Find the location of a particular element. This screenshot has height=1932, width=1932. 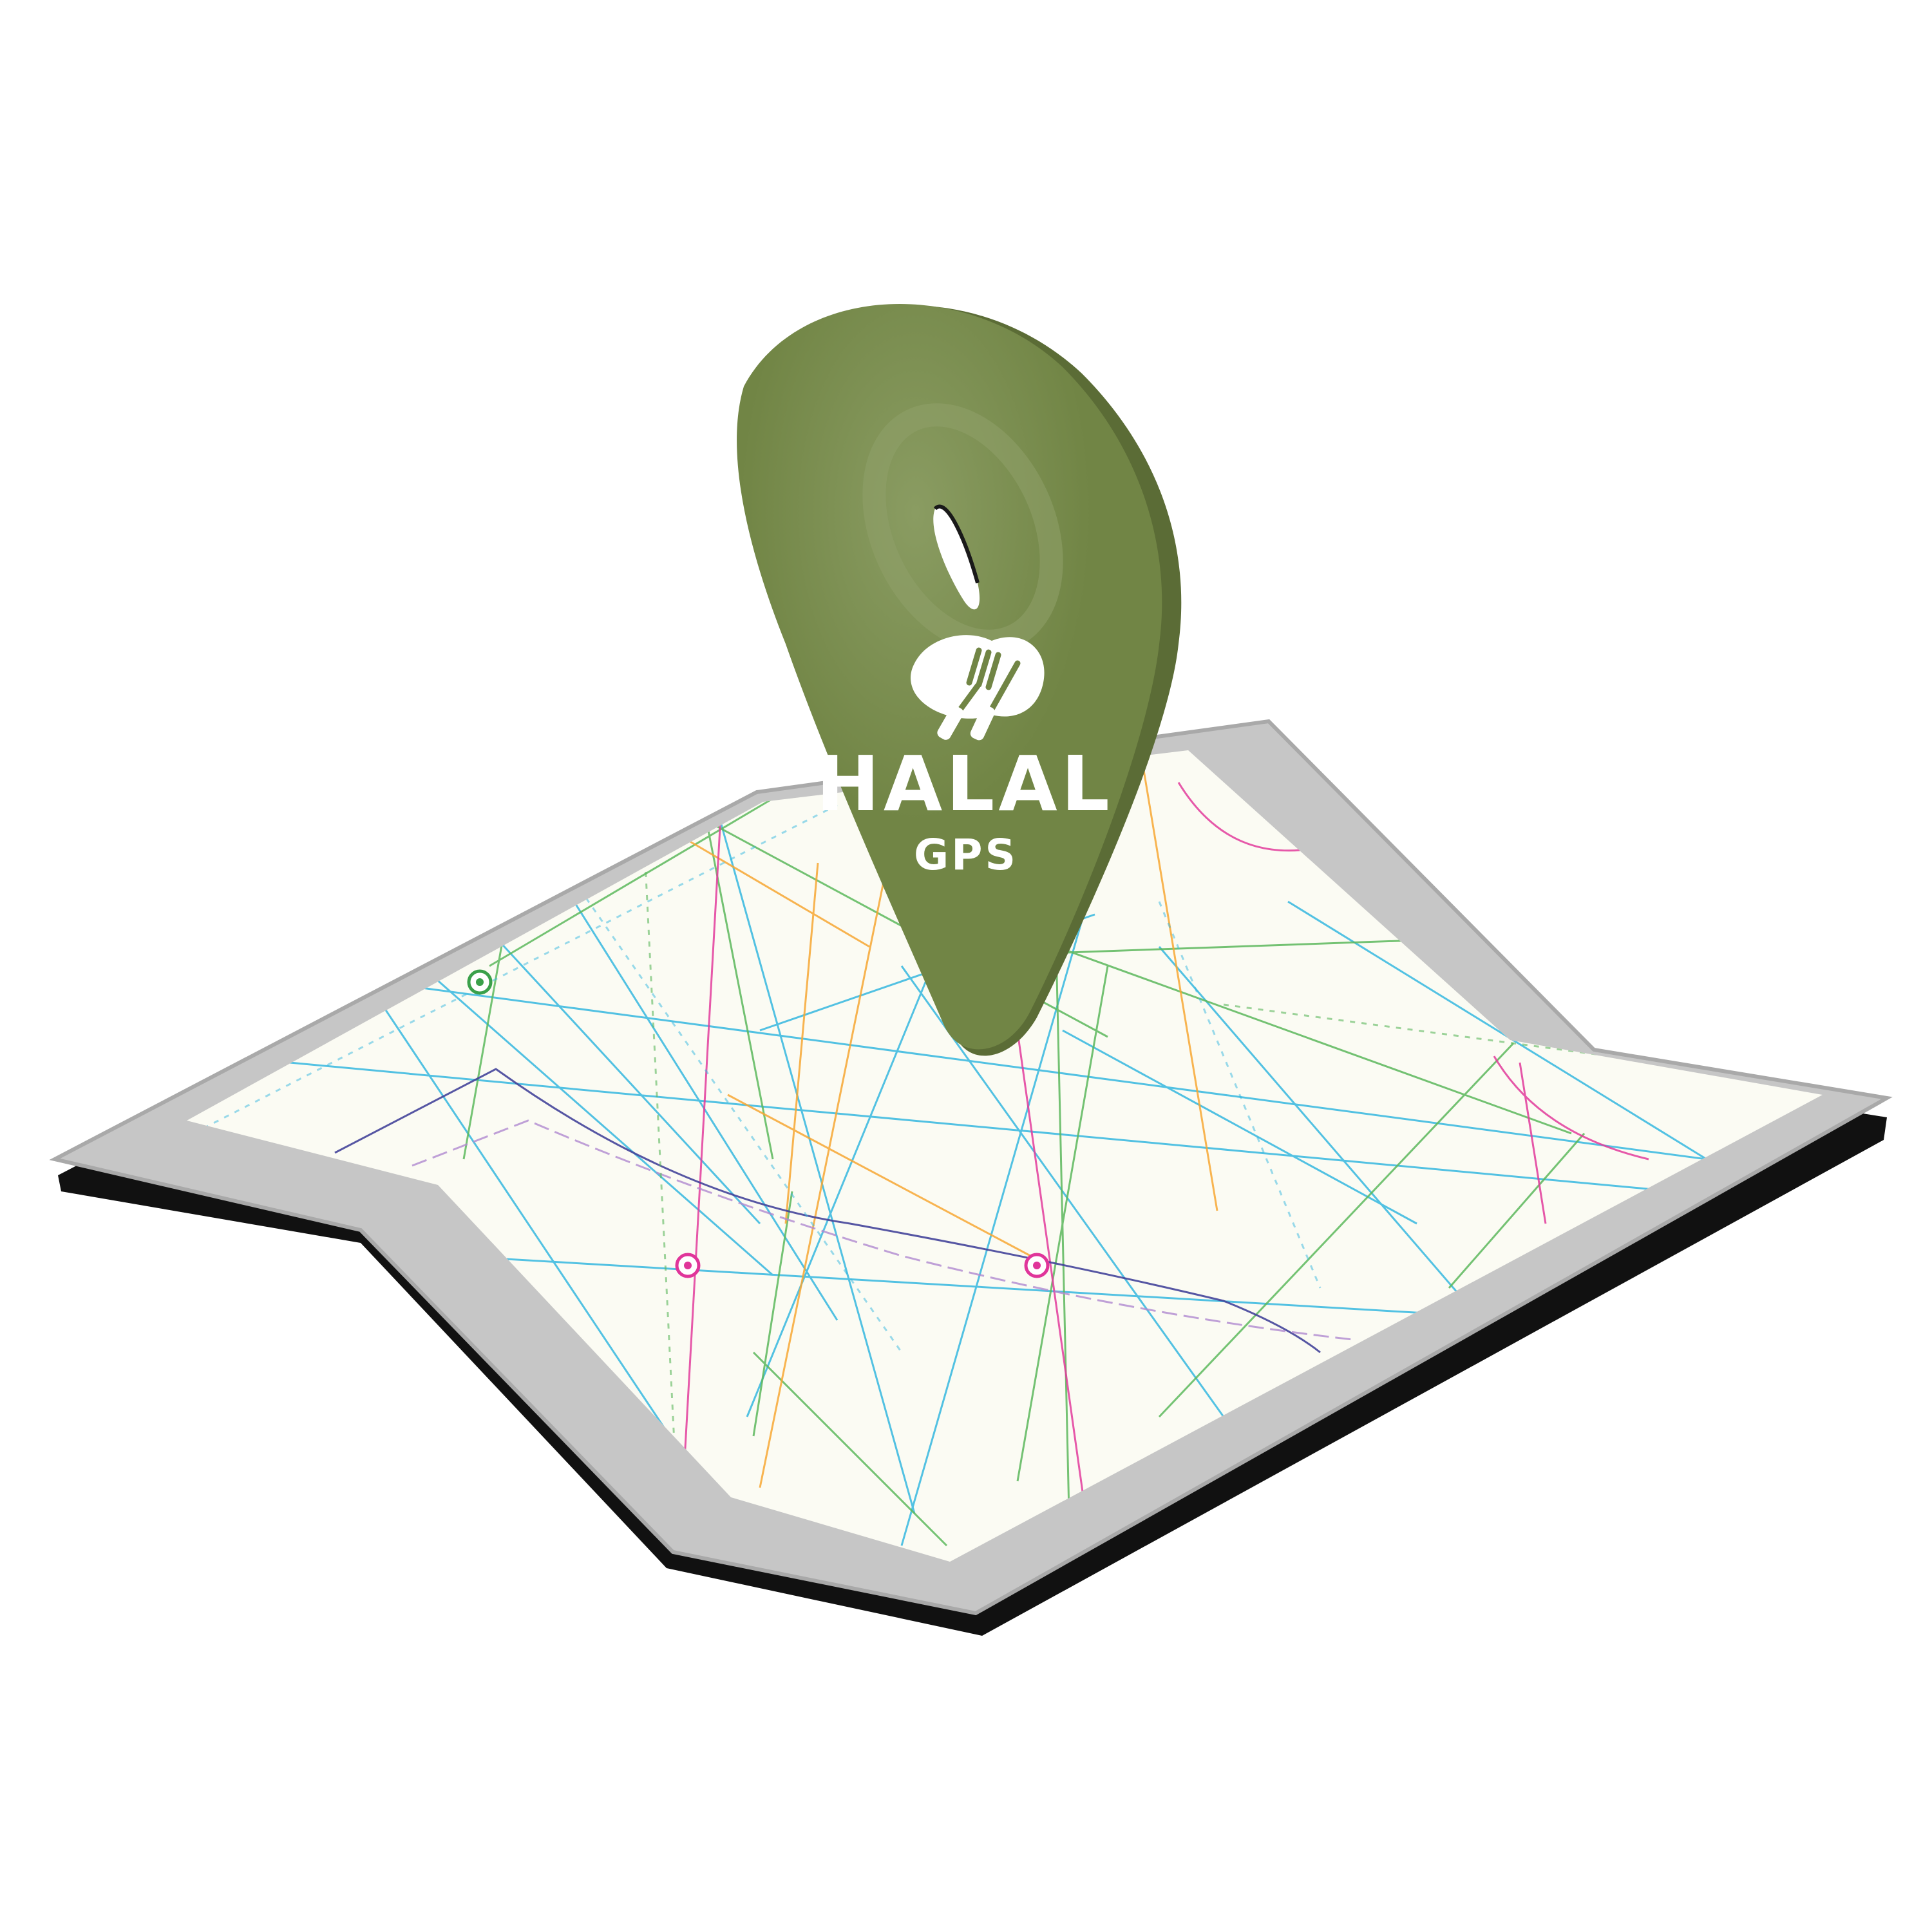

pin-hole is located at coordinates (956, 558).